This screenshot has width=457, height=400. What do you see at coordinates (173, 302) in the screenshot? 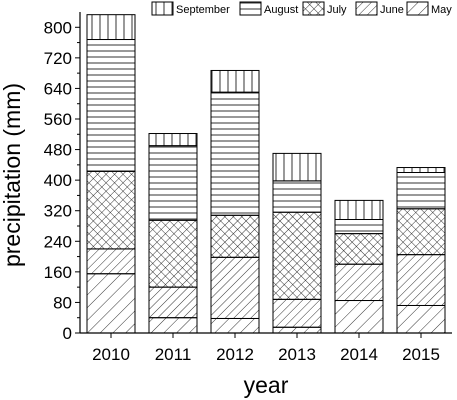
I see `bar-segment-june-2011` at bounding box center [173, 302].